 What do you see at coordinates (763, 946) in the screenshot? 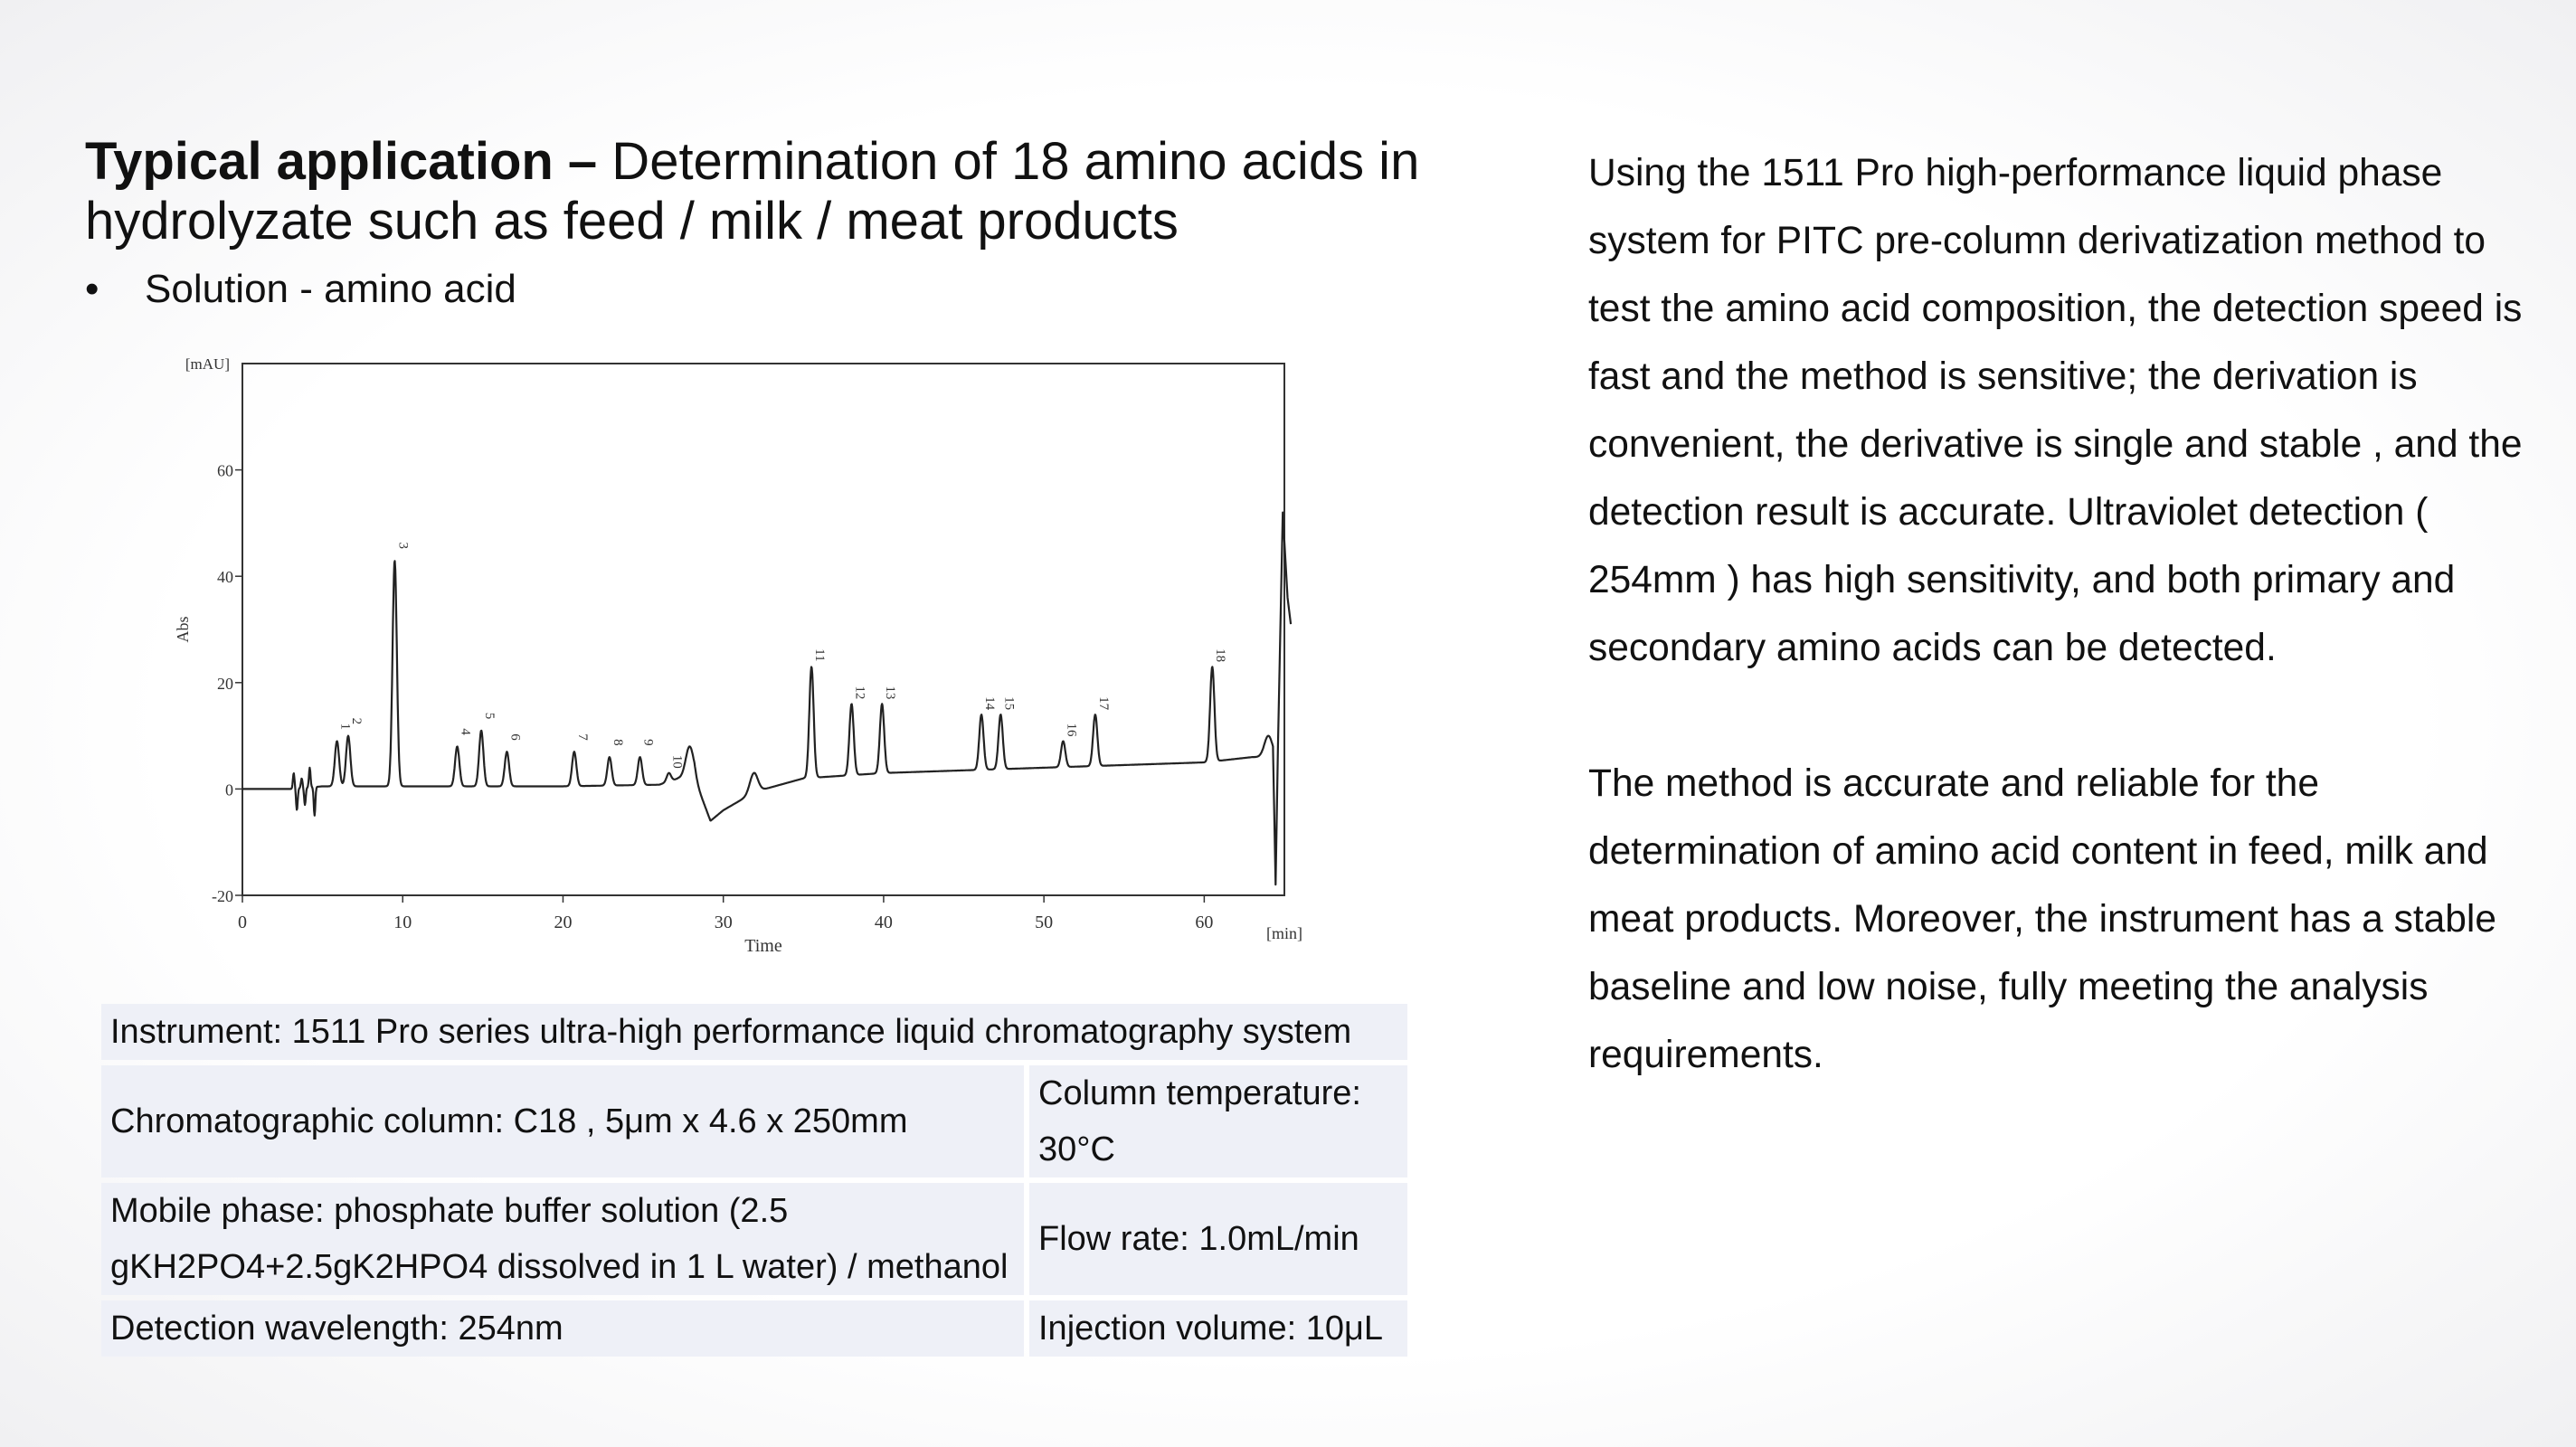
I see `x-axis-label: Time` at bounding box center [763, 946].